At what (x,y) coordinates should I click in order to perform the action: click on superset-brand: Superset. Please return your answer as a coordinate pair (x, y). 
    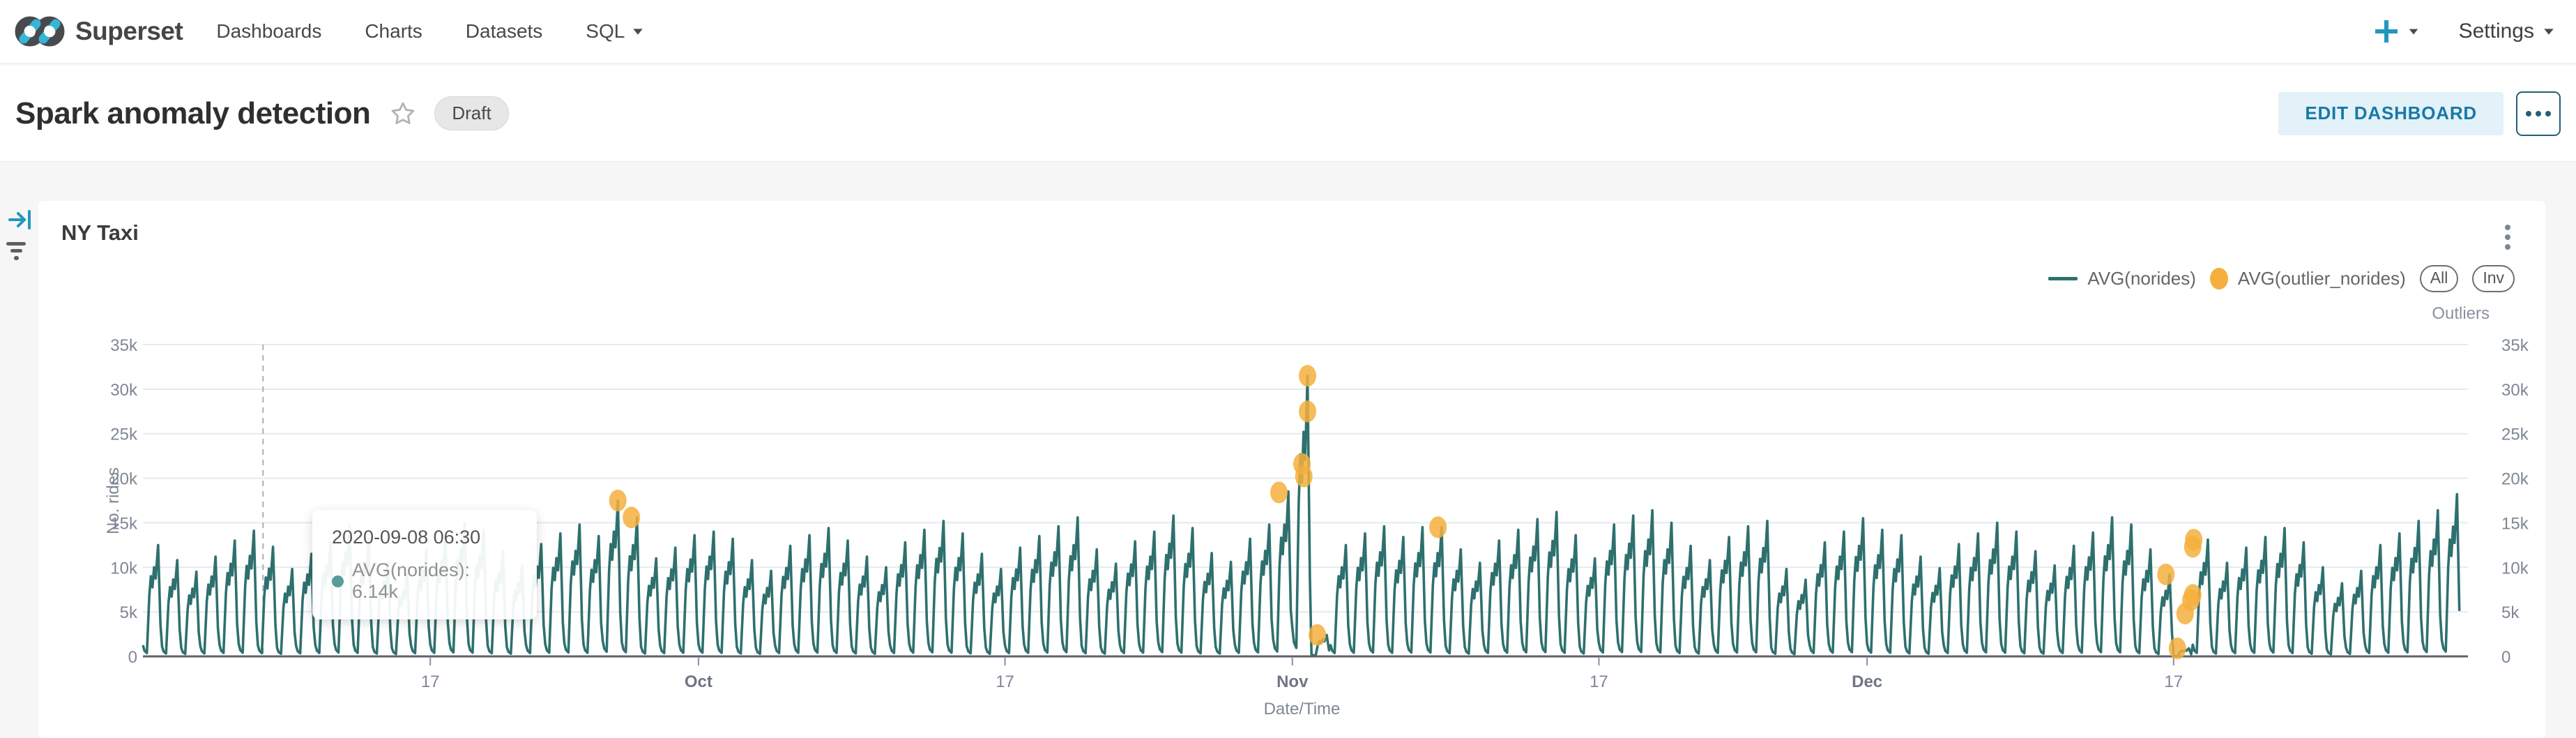
    Looking at the image, I should click on (98, 31).